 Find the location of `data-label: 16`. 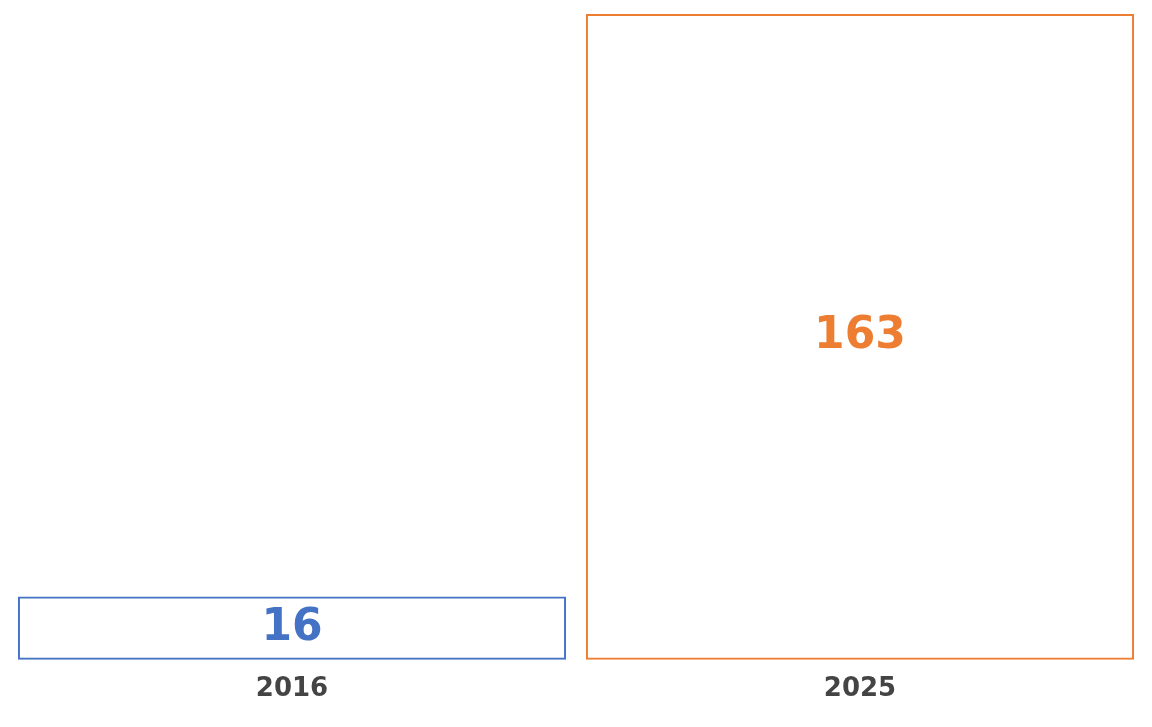

data-label: 16 is located at coordinates (292, 624).